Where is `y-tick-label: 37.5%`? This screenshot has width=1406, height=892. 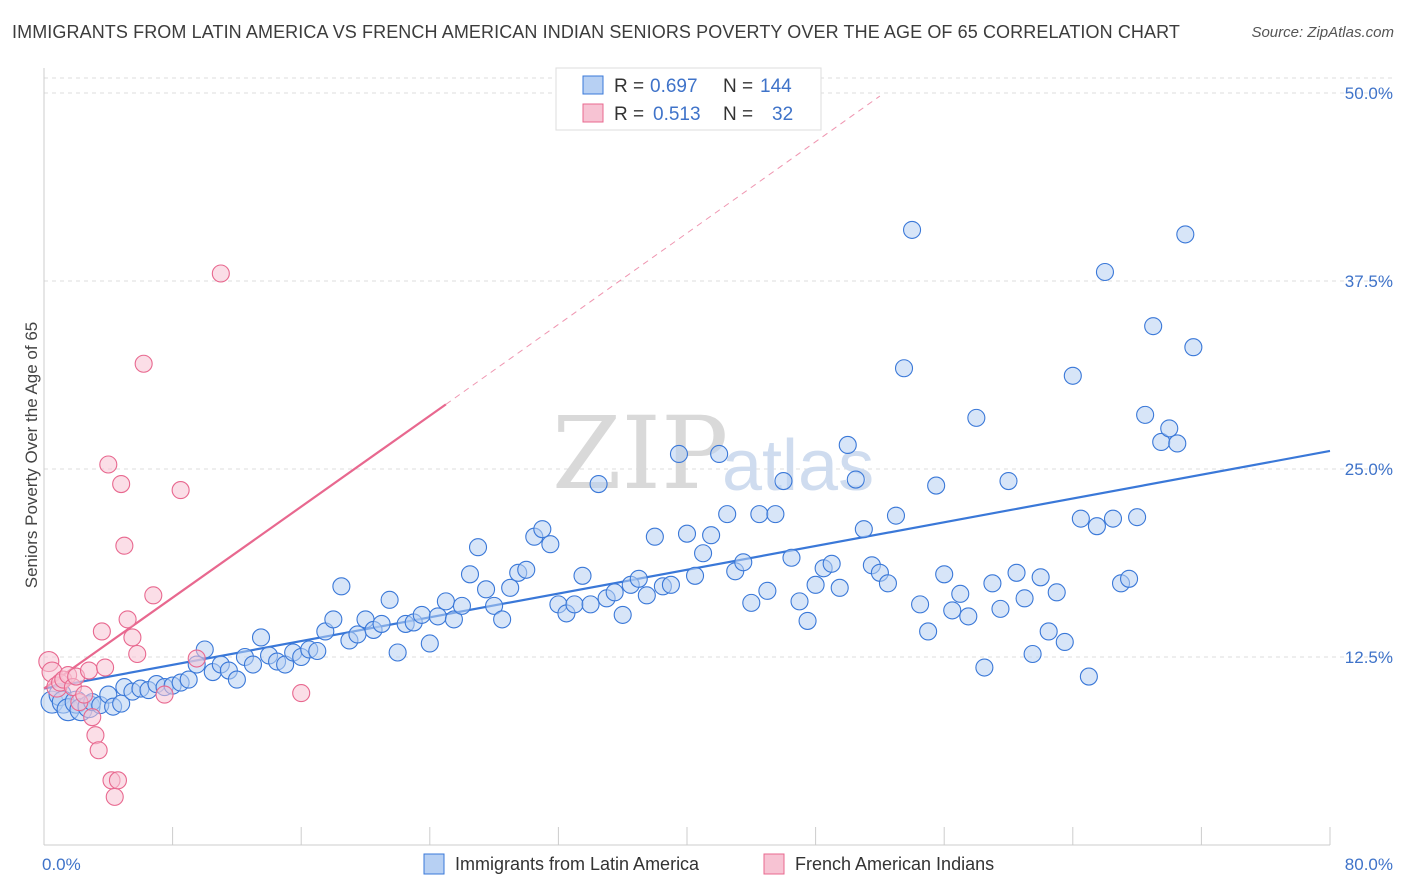 y-tick-label: 37.5% is located at coordinates (1369, 281).